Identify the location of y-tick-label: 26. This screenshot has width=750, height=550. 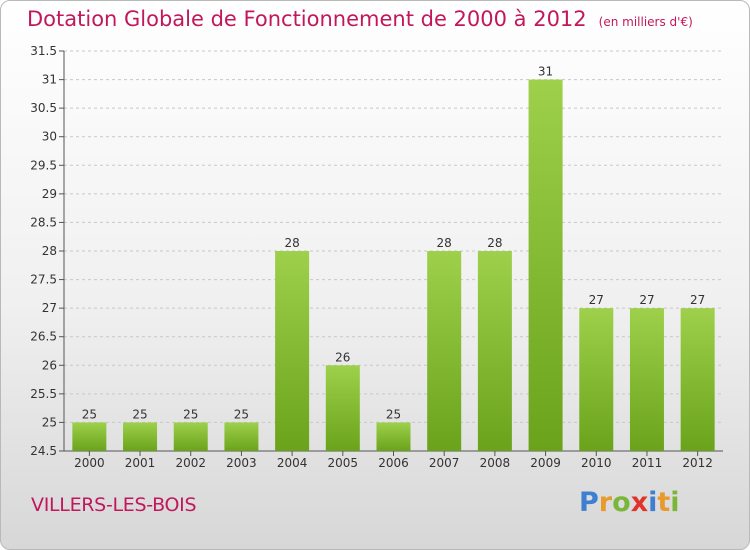
(49, 365).